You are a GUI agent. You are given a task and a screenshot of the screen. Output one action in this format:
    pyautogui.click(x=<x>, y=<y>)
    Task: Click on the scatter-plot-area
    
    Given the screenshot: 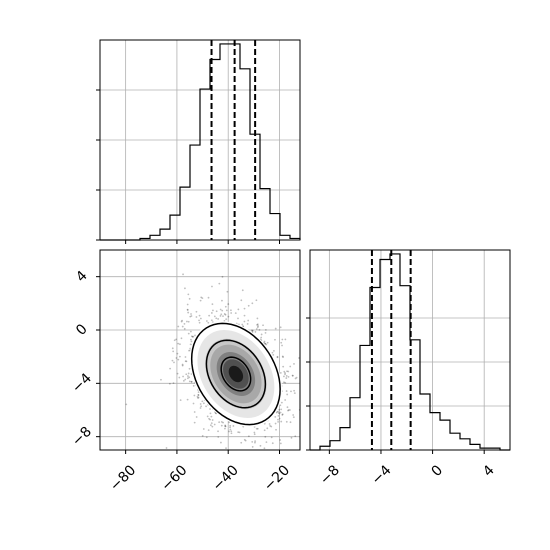 What is the action you would take?
    pyautogui.click(x=215, y=368)
    